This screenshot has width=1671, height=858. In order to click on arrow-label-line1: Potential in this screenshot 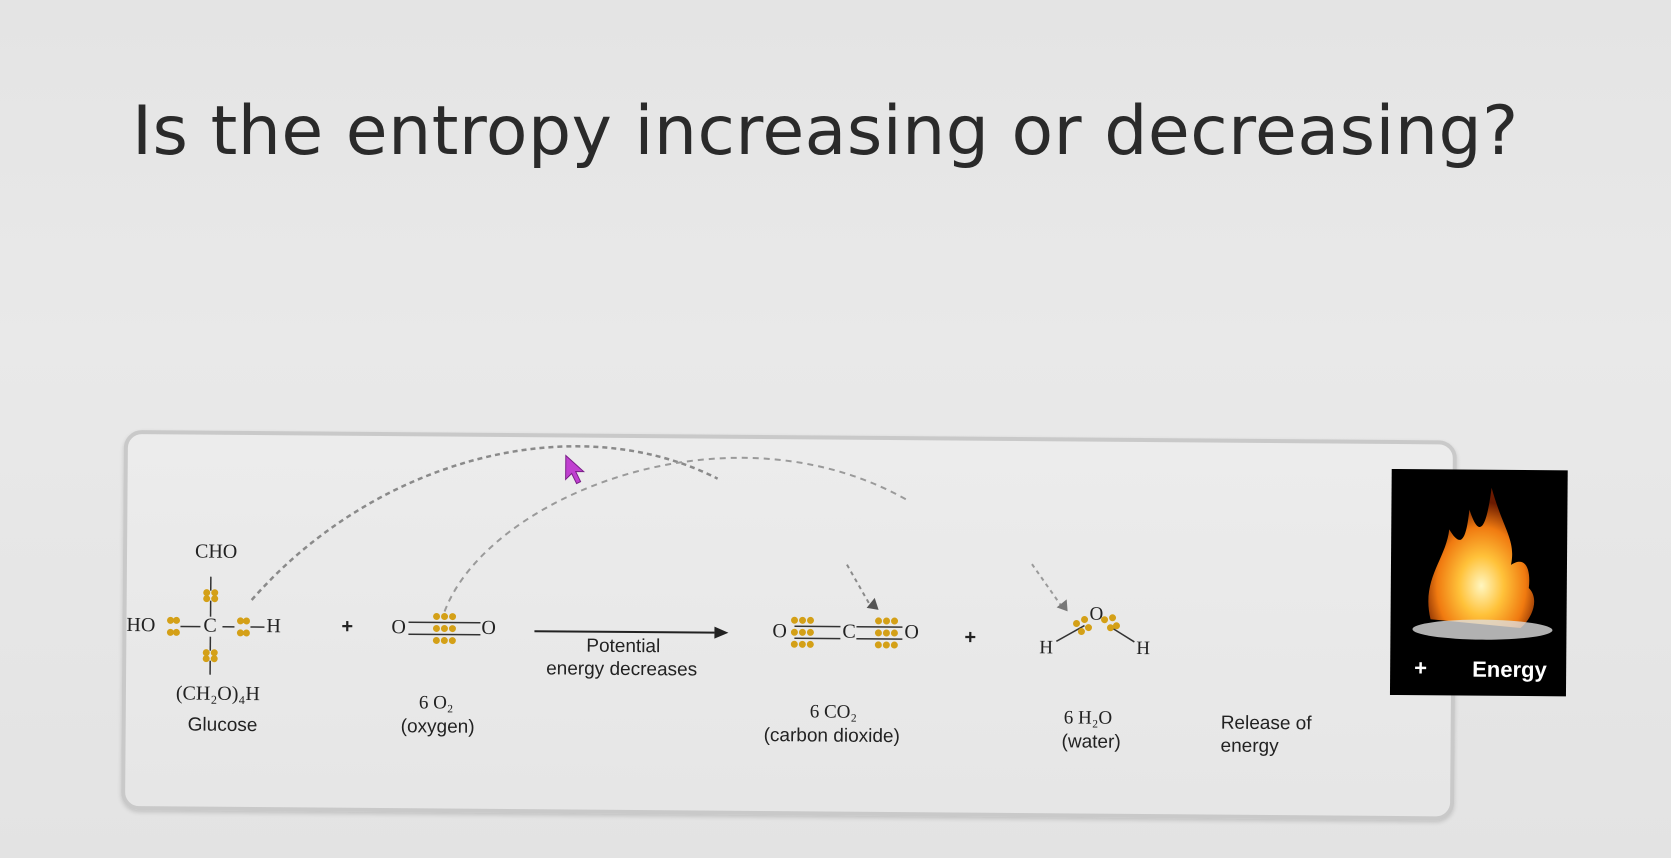, I will do `click(623, 646)`.